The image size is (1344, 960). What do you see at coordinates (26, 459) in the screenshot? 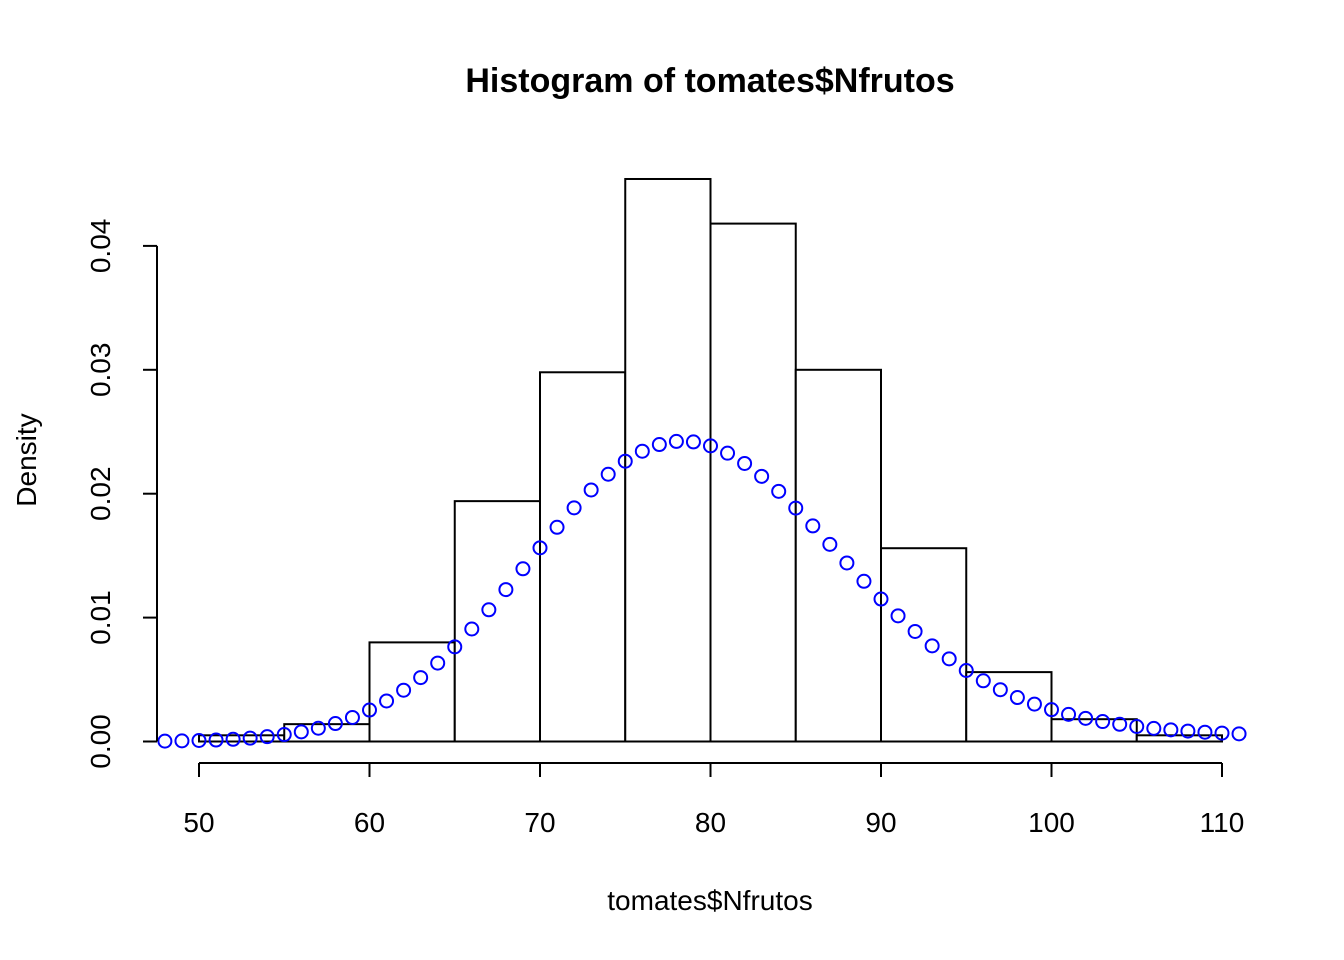
I see `y-axis-label: Density` at bounding box center [26, 459].